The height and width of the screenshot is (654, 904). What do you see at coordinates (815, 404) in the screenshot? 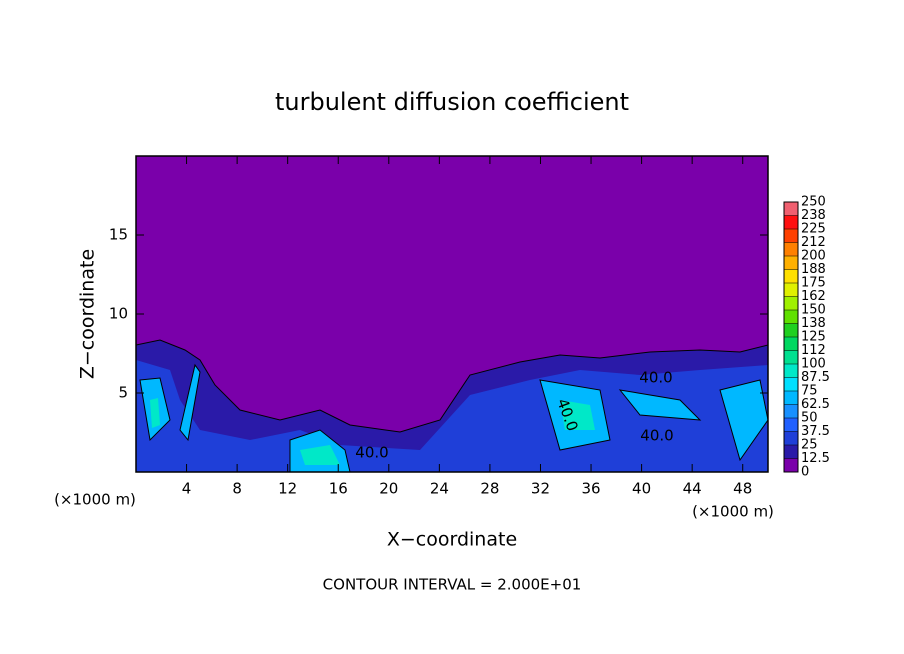
I see `colorbar-label: 62.5` at bounding box center [815, 404].